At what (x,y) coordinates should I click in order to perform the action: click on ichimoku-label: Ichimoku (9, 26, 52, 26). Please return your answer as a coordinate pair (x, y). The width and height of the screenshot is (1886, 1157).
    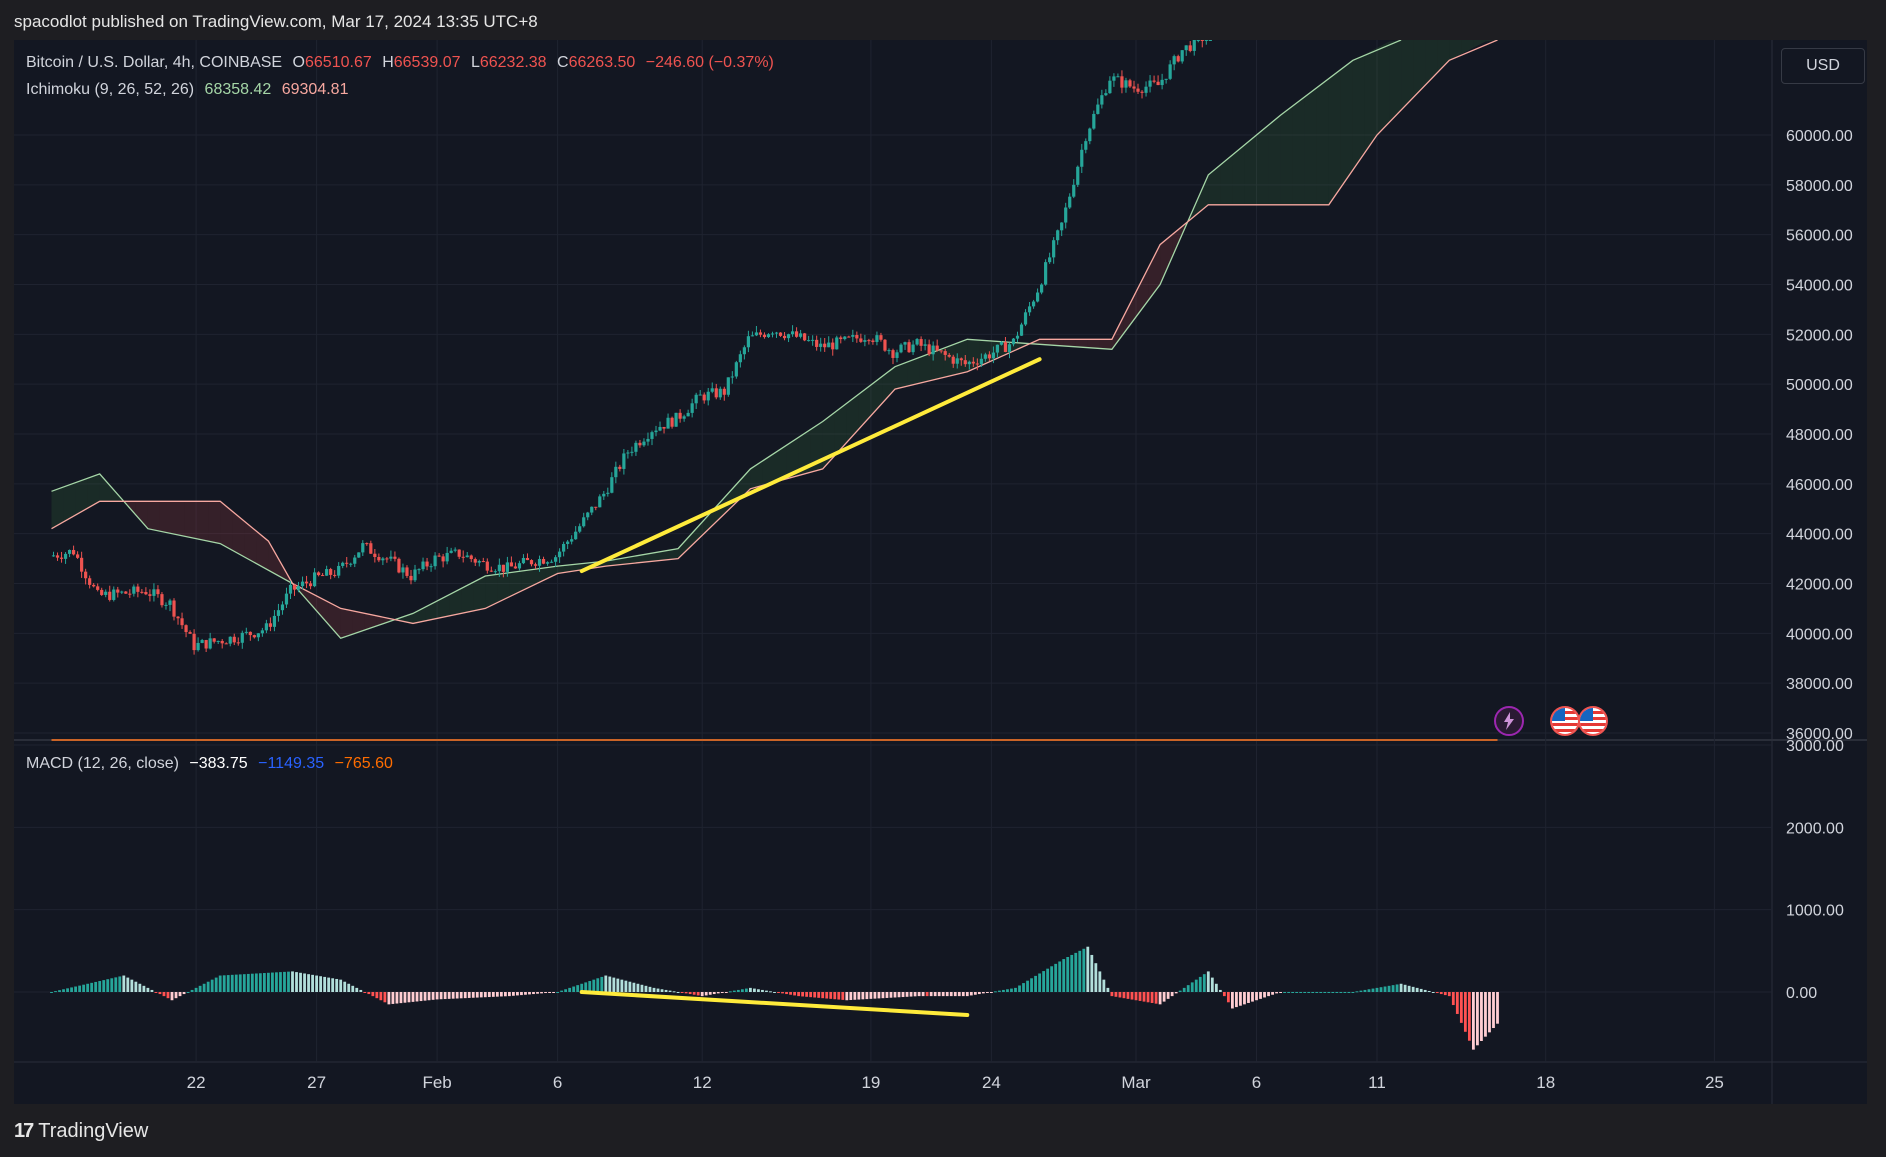
    Looking at the image, I should click on (110, 89).